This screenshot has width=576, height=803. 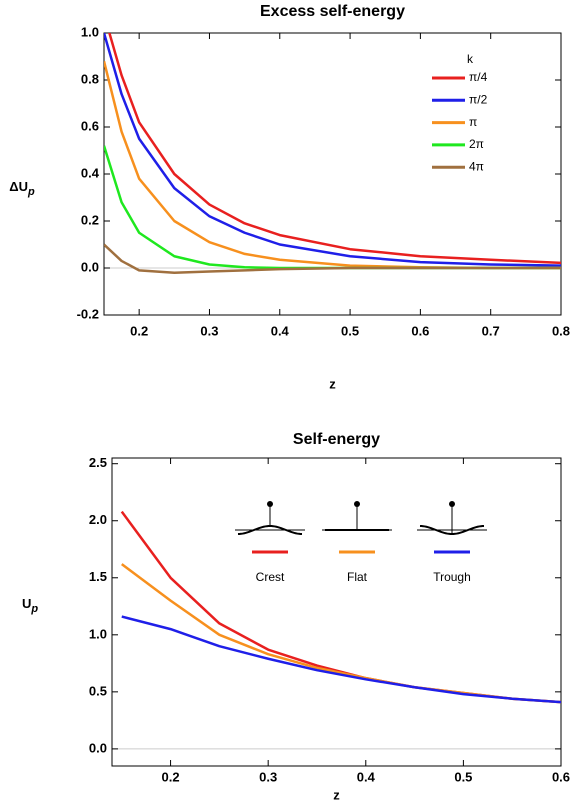 What do you see at coordinates (470, 59) in the screenshot?
I see `legend-title: k` at bounding box center [470, 59].